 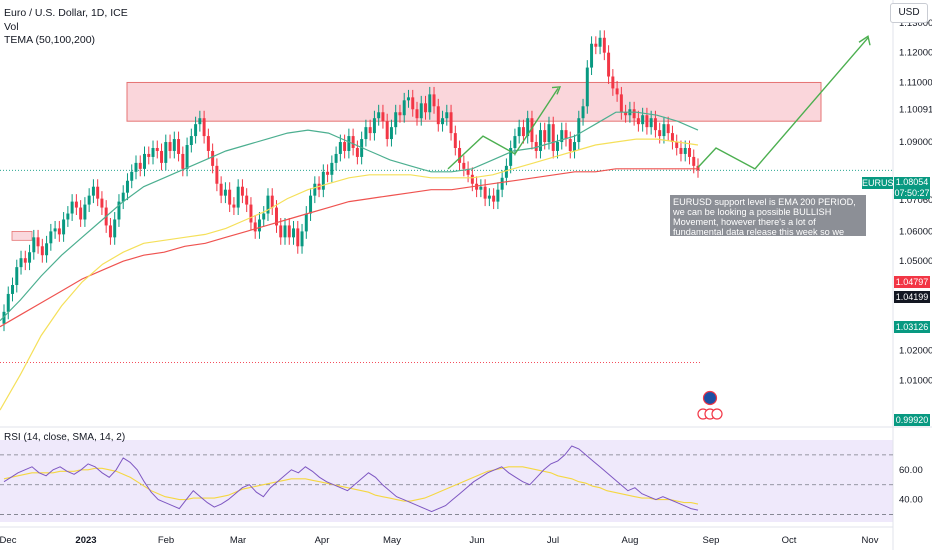 What do you see at coordinates (238, 540) in the screenshot?
I see `time-tick-label: Mar` at bounding box center [238, 540].